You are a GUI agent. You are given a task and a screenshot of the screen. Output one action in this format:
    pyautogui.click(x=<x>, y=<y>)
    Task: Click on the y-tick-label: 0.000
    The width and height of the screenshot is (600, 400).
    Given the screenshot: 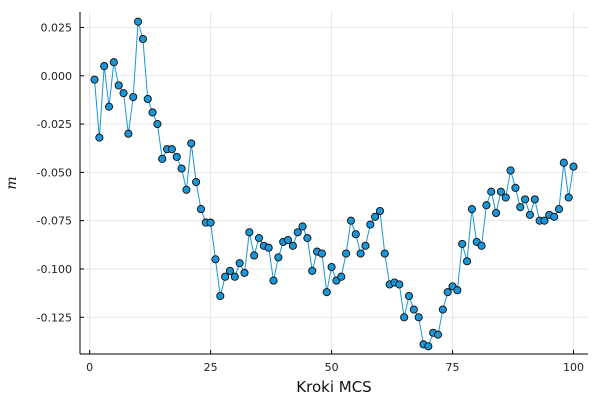 What is the action you would take?
    pyautogui.click(x=57, y=76)
    